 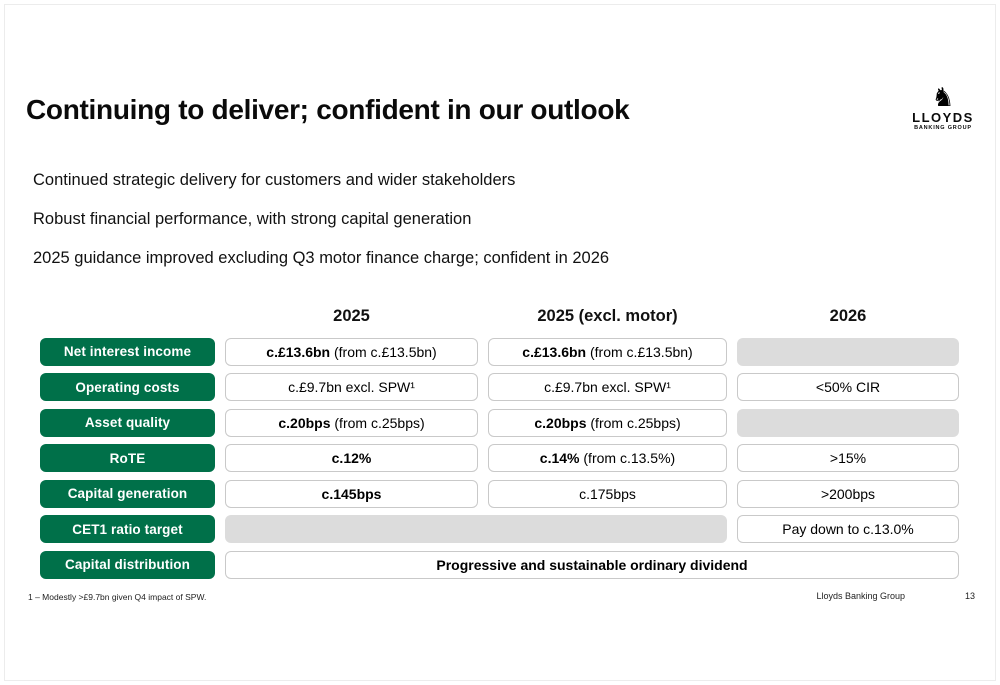 What do you see at coordinates (848, 529) in the screenshot?
I see `table-cell: Pay down to c.13.0%` at bounding box center [848, 529].